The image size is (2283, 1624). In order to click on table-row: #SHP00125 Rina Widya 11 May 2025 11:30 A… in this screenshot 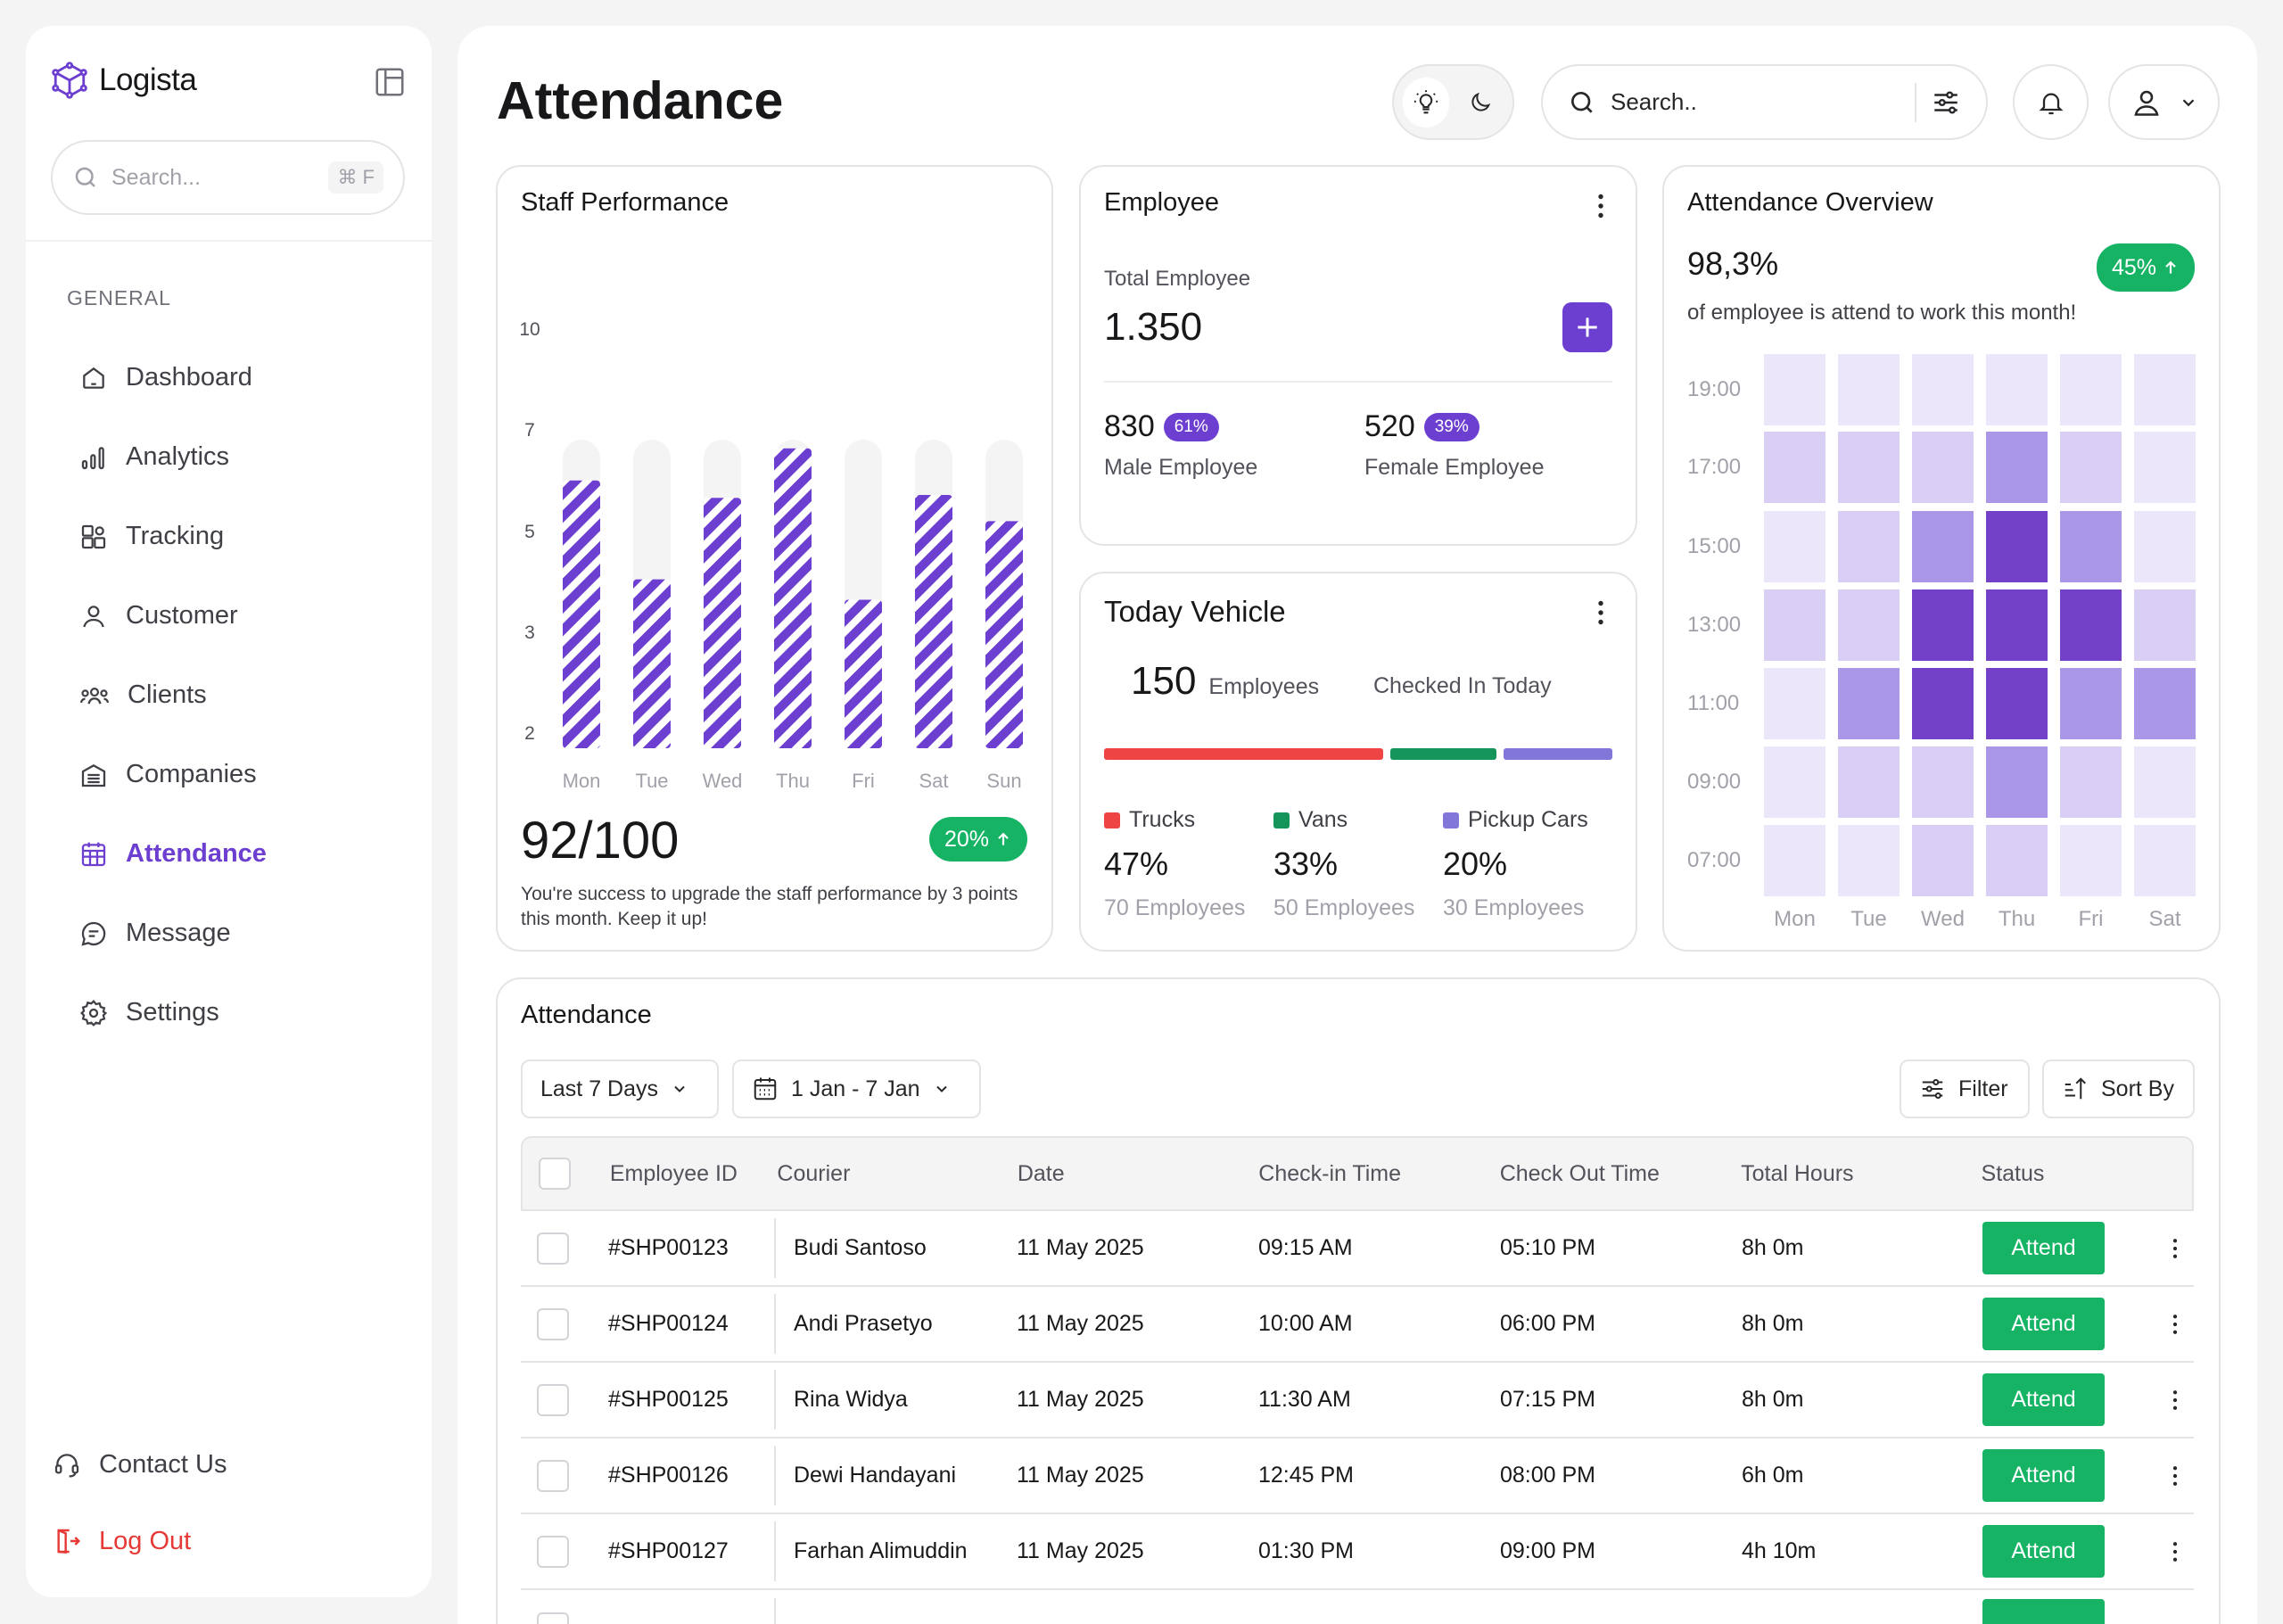, I will do `click(1357, 1401)`.